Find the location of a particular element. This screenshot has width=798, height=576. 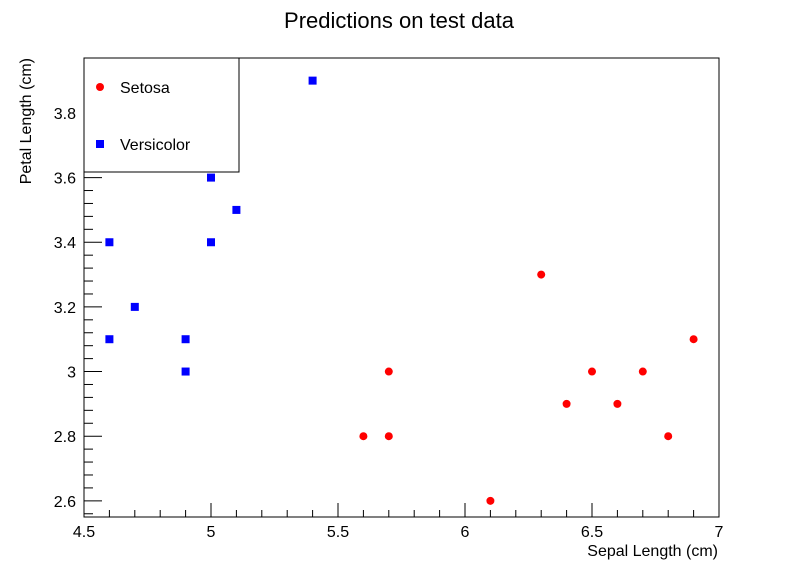

legend-box is located at coordinates (161, 115).